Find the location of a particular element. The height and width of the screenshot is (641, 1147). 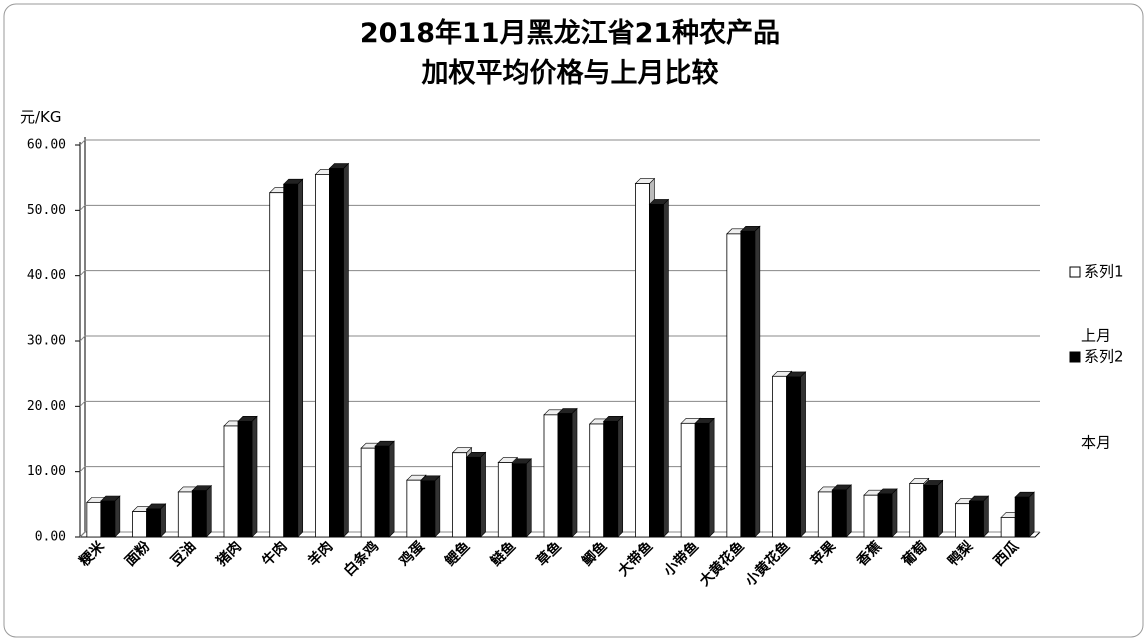

y-tick-label: 0.00 is located at coordinates (50, 537).